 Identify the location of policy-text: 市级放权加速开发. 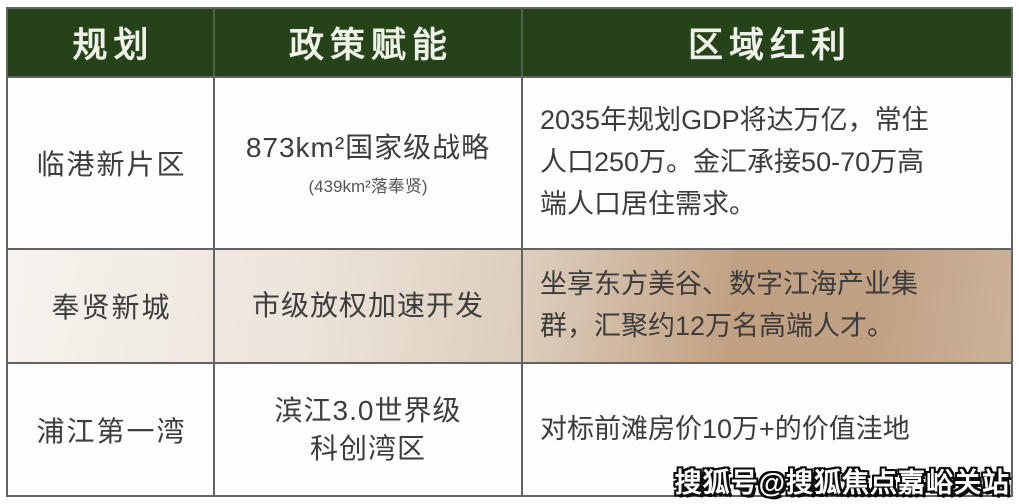
(367, 306).